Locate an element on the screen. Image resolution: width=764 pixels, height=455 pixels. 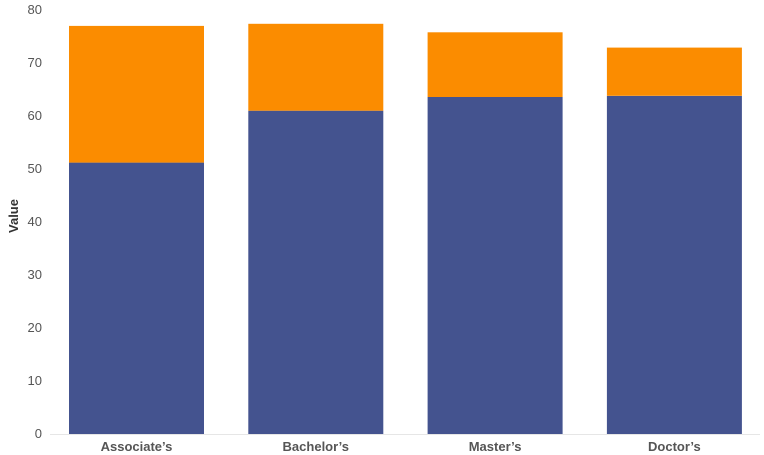
x-tick-label: Doctor’s is located at coordinates (674, 446).